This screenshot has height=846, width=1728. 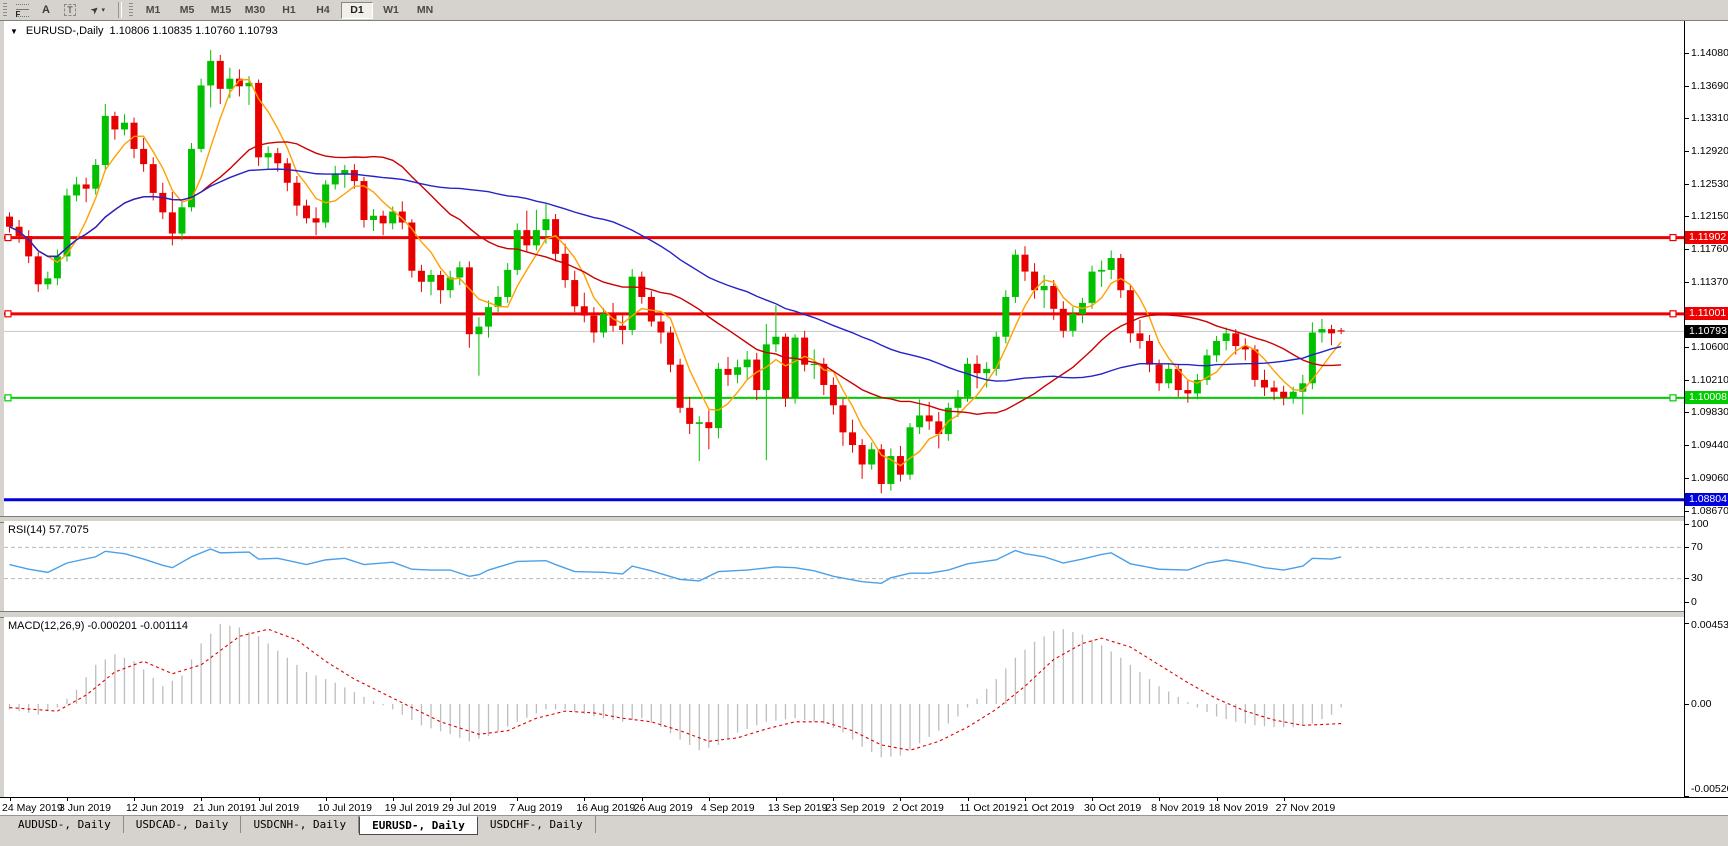 I want to click on date-label: 30 Oct 2019, so click(x=1113, y=808).